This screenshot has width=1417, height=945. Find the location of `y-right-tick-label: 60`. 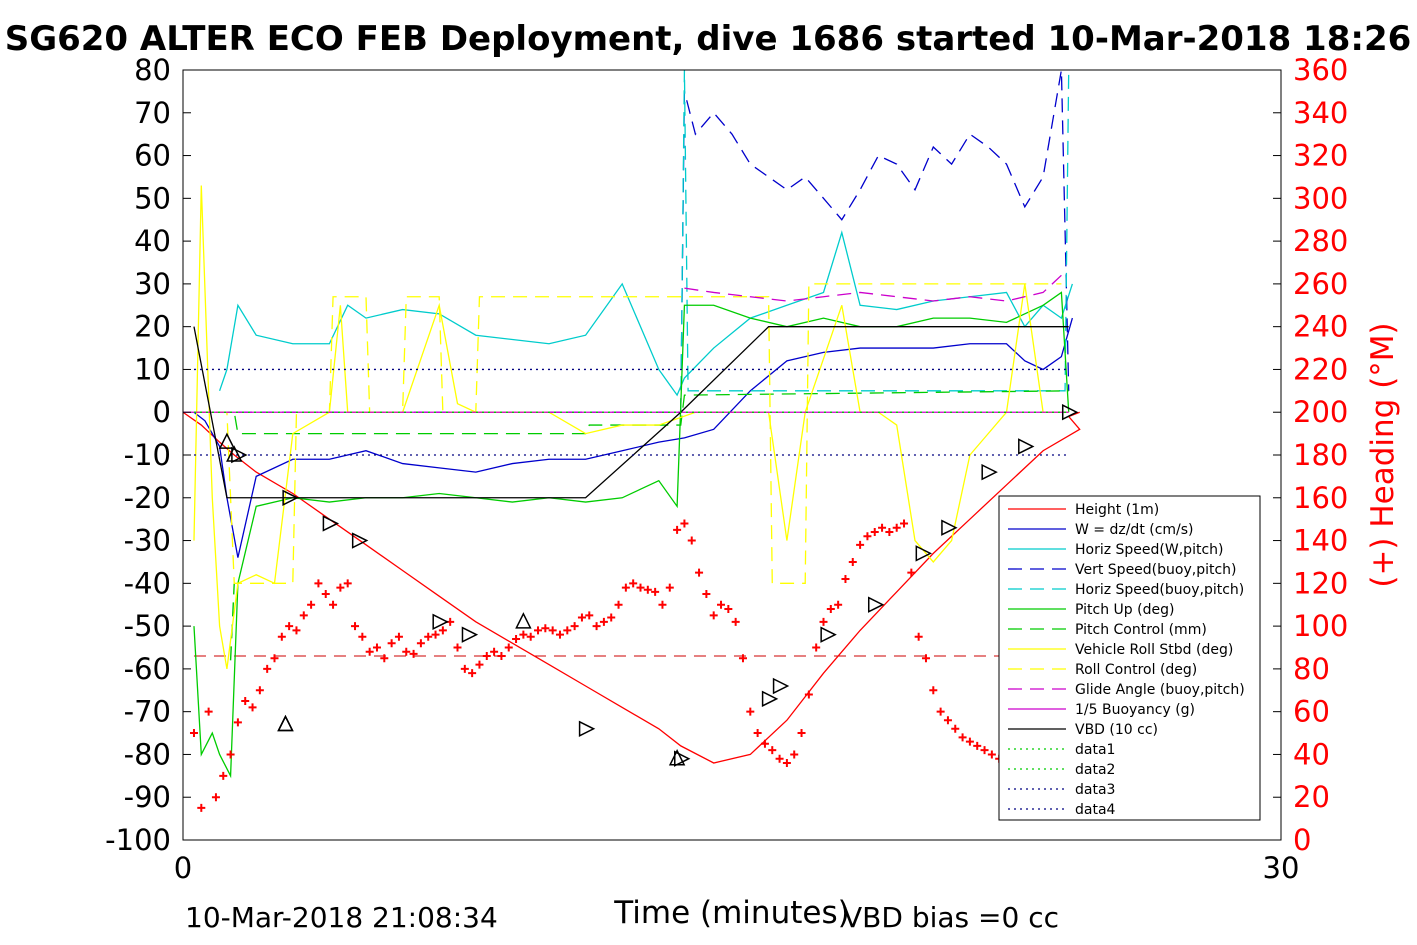

y-right-tick-label: 60 is located at coordinates (1311, 712).